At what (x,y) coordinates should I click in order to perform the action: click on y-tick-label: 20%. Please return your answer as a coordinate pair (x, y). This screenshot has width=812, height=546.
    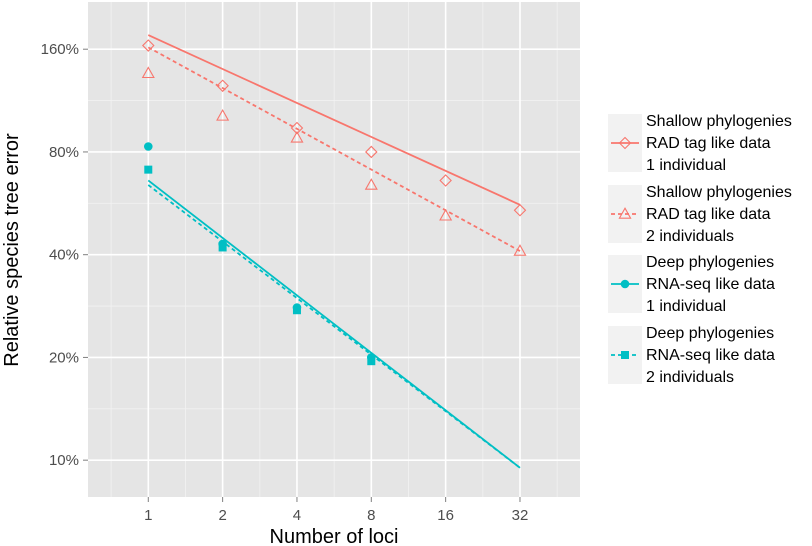
    Looking at the image, I should click on (64, 357).